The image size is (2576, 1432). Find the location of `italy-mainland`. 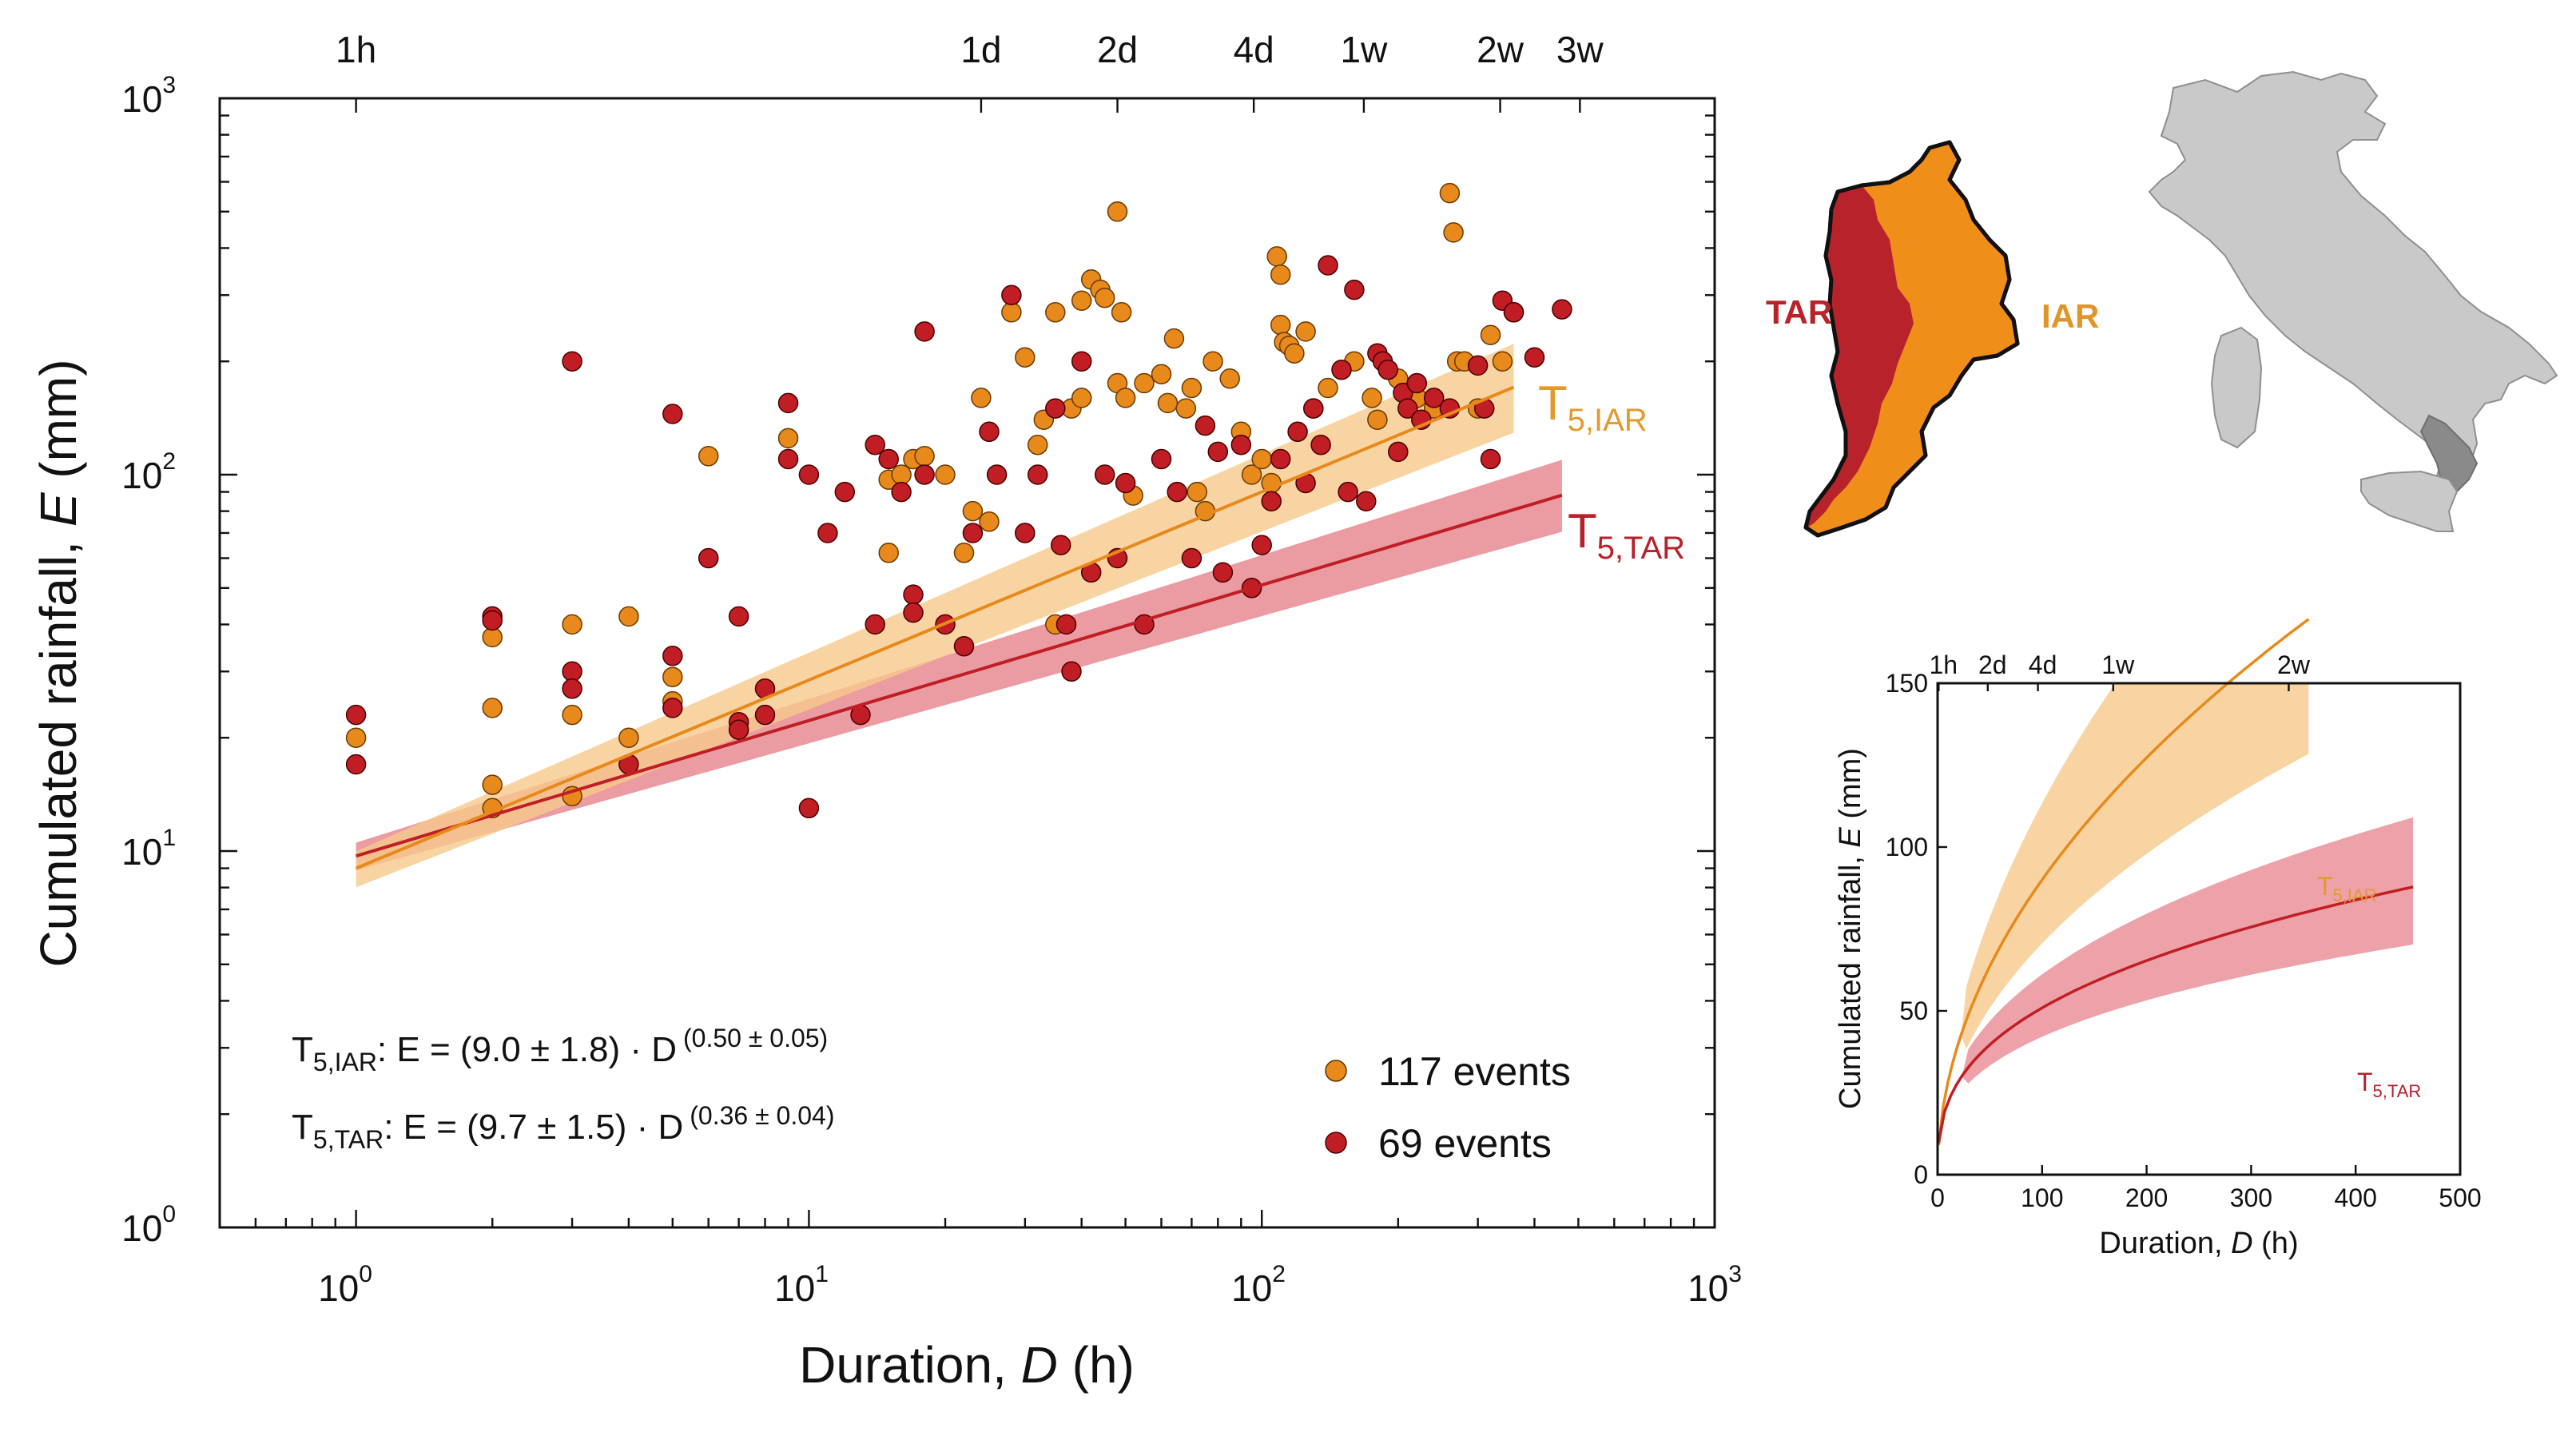

italy-mainland is located at coordinates (2353, 287).